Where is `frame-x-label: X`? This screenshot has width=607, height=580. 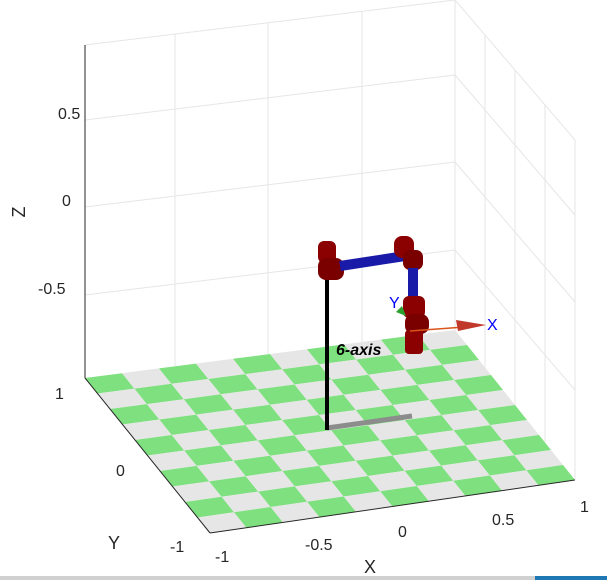
frame-x-label: X is located at coordinates (492, 325).